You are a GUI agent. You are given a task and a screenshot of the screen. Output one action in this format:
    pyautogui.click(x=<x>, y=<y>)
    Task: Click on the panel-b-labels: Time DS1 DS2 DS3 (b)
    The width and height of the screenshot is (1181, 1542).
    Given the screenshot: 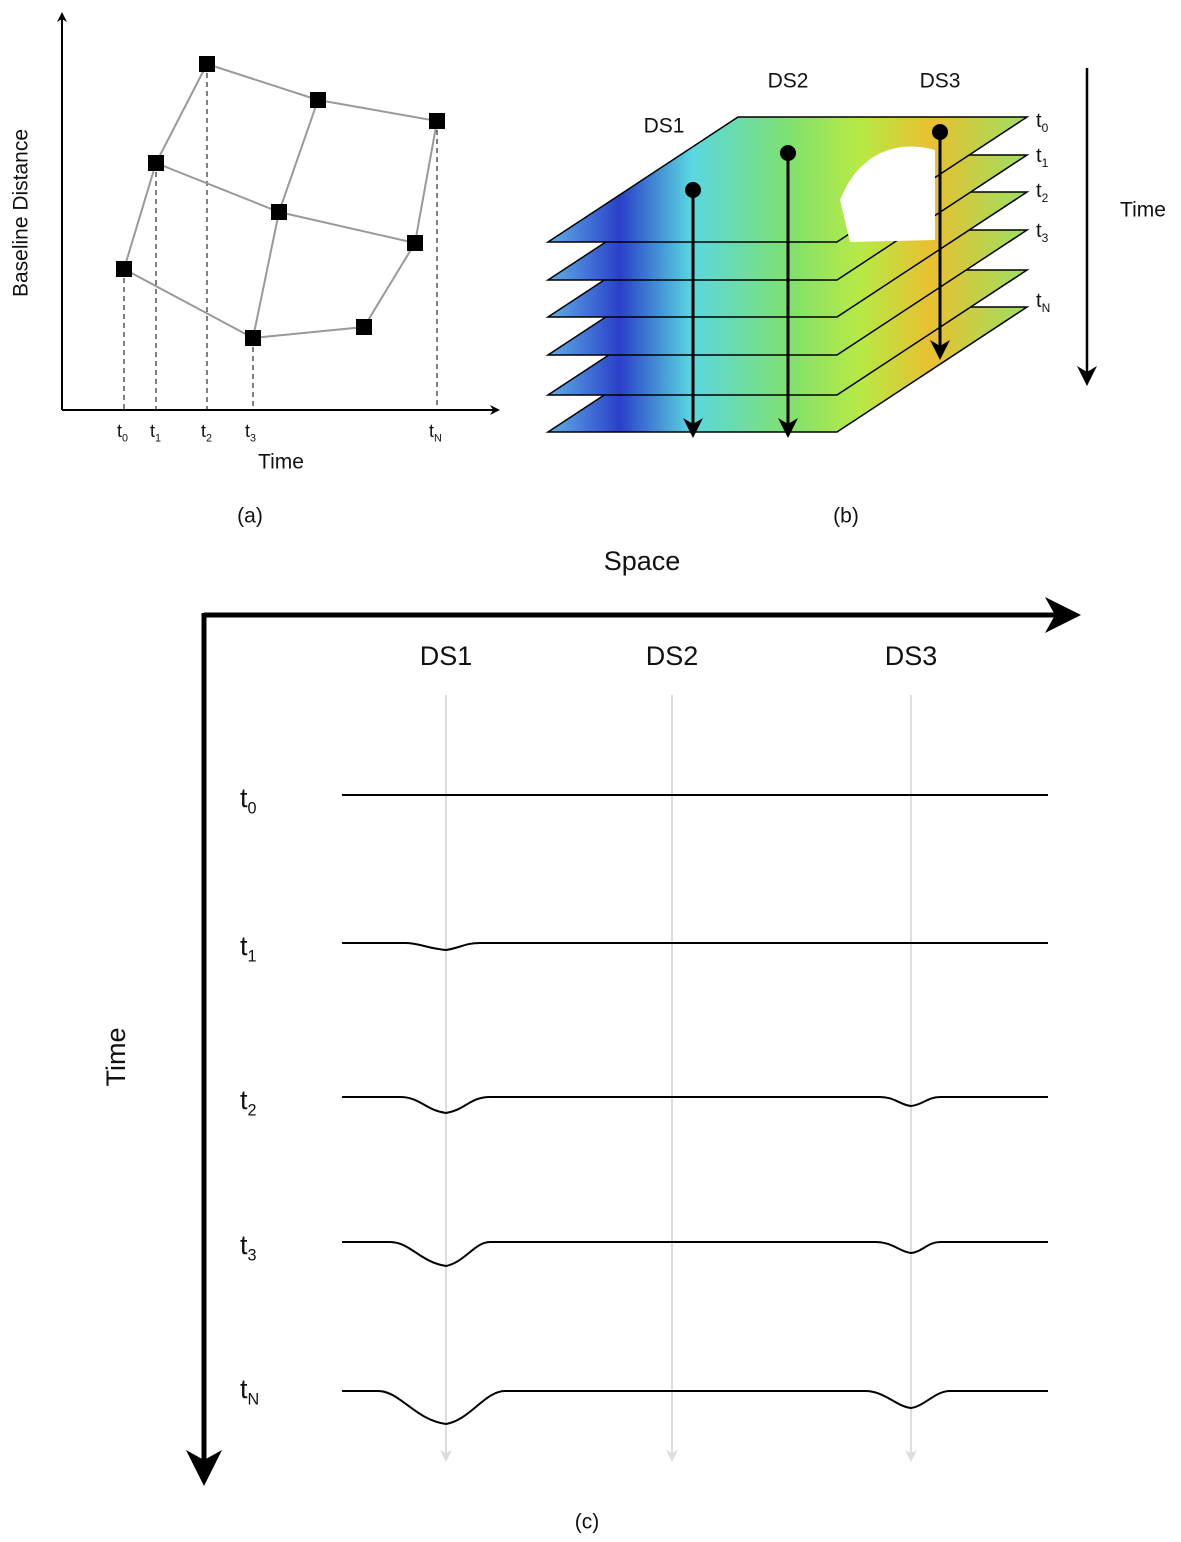 What is the action you would take?
    pyautogui.click(x=905, y=298)
    